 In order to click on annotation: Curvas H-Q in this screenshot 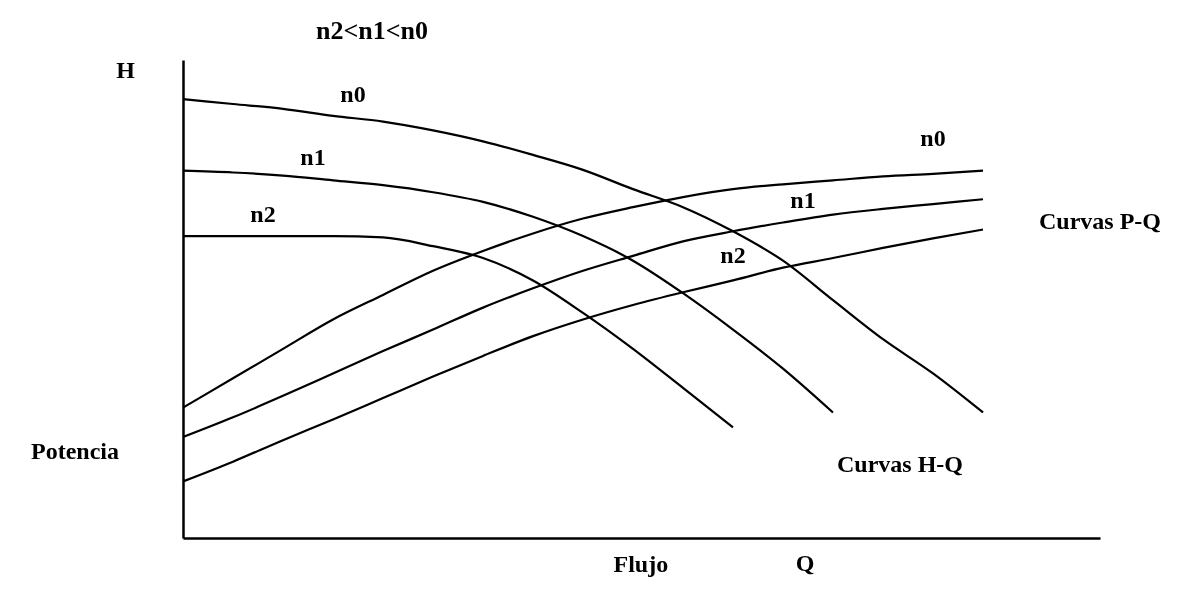, I will do `click(900, 464)`.